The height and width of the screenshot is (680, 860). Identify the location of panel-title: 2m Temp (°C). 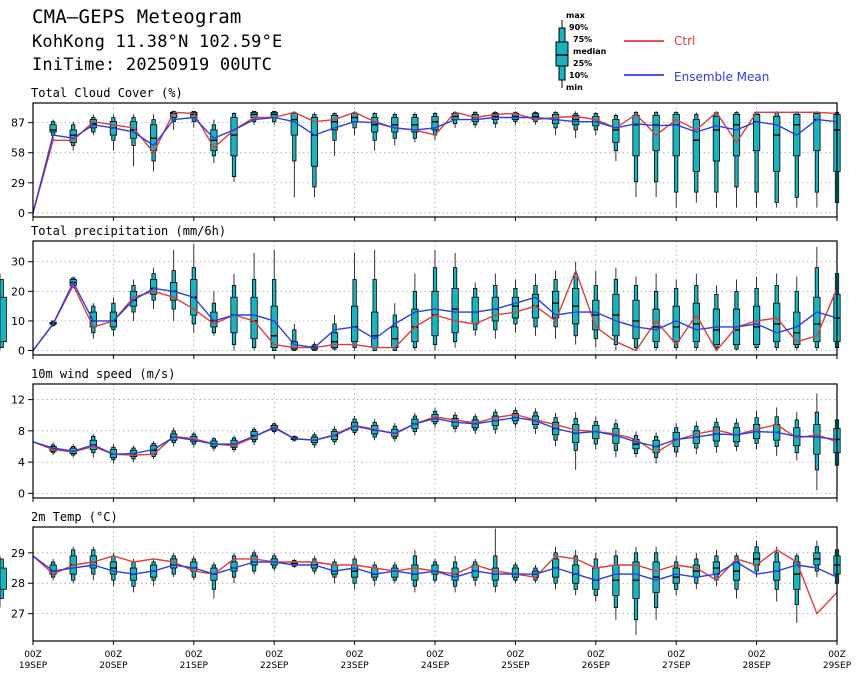
(74, 517).